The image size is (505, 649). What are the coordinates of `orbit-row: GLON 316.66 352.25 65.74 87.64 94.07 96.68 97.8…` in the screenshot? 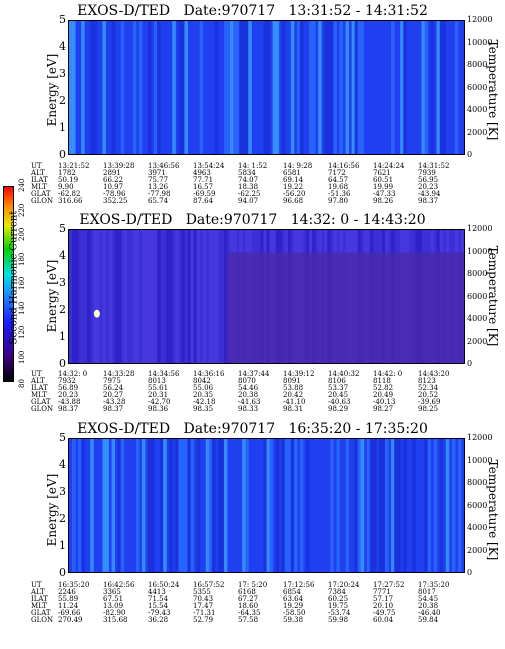 It's located at (247, 201).